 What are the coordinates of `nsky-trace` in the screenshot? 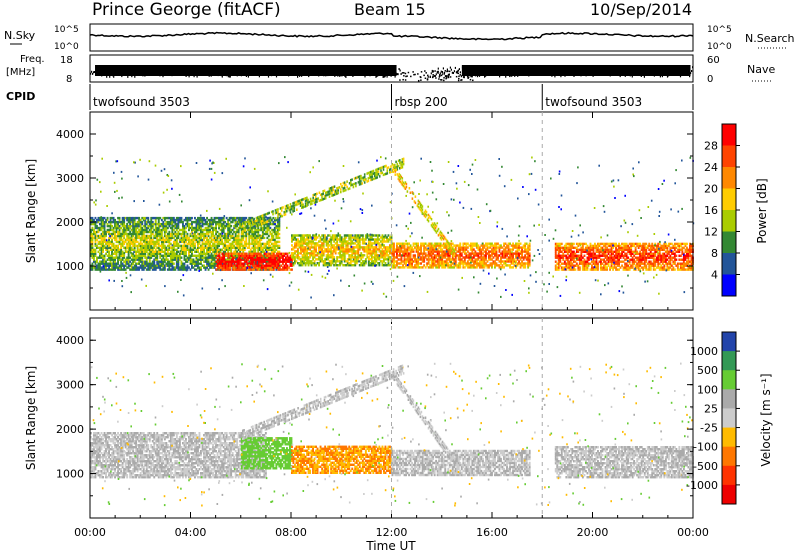 It's located at (391, 36).